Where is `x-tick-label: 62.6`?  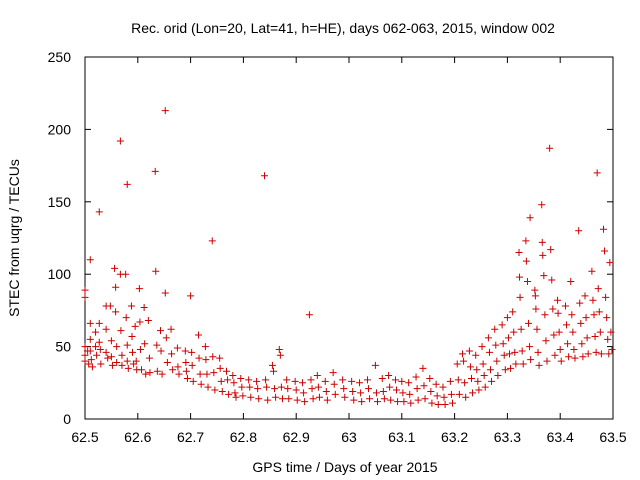 x-tick-label: 62.6 is located at coordinates (137, 437).